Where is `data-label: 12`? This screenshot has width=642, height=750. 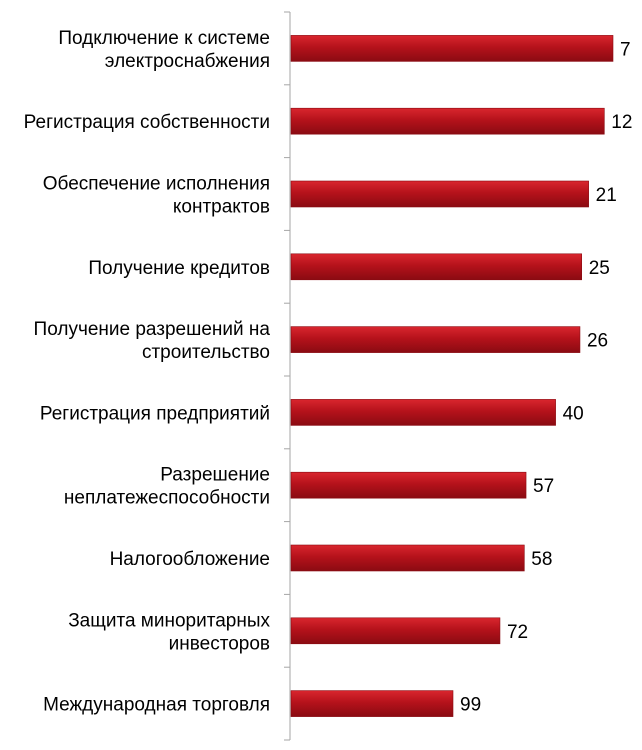 data-label: 12 is located at coordinates (621, 122).